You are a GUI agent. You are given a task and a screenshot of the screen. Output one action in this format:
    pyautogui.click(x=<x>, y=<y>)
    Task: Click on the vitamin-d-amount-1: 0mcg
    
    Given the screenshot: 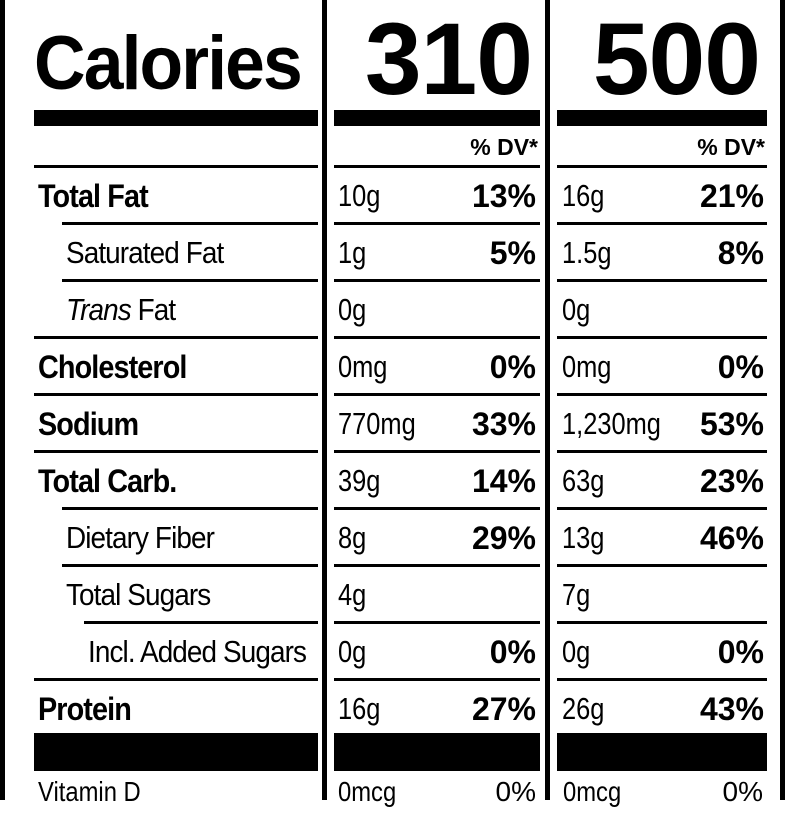 What is the action you would take?
    pyautogui.click(x=367, y=791)
    